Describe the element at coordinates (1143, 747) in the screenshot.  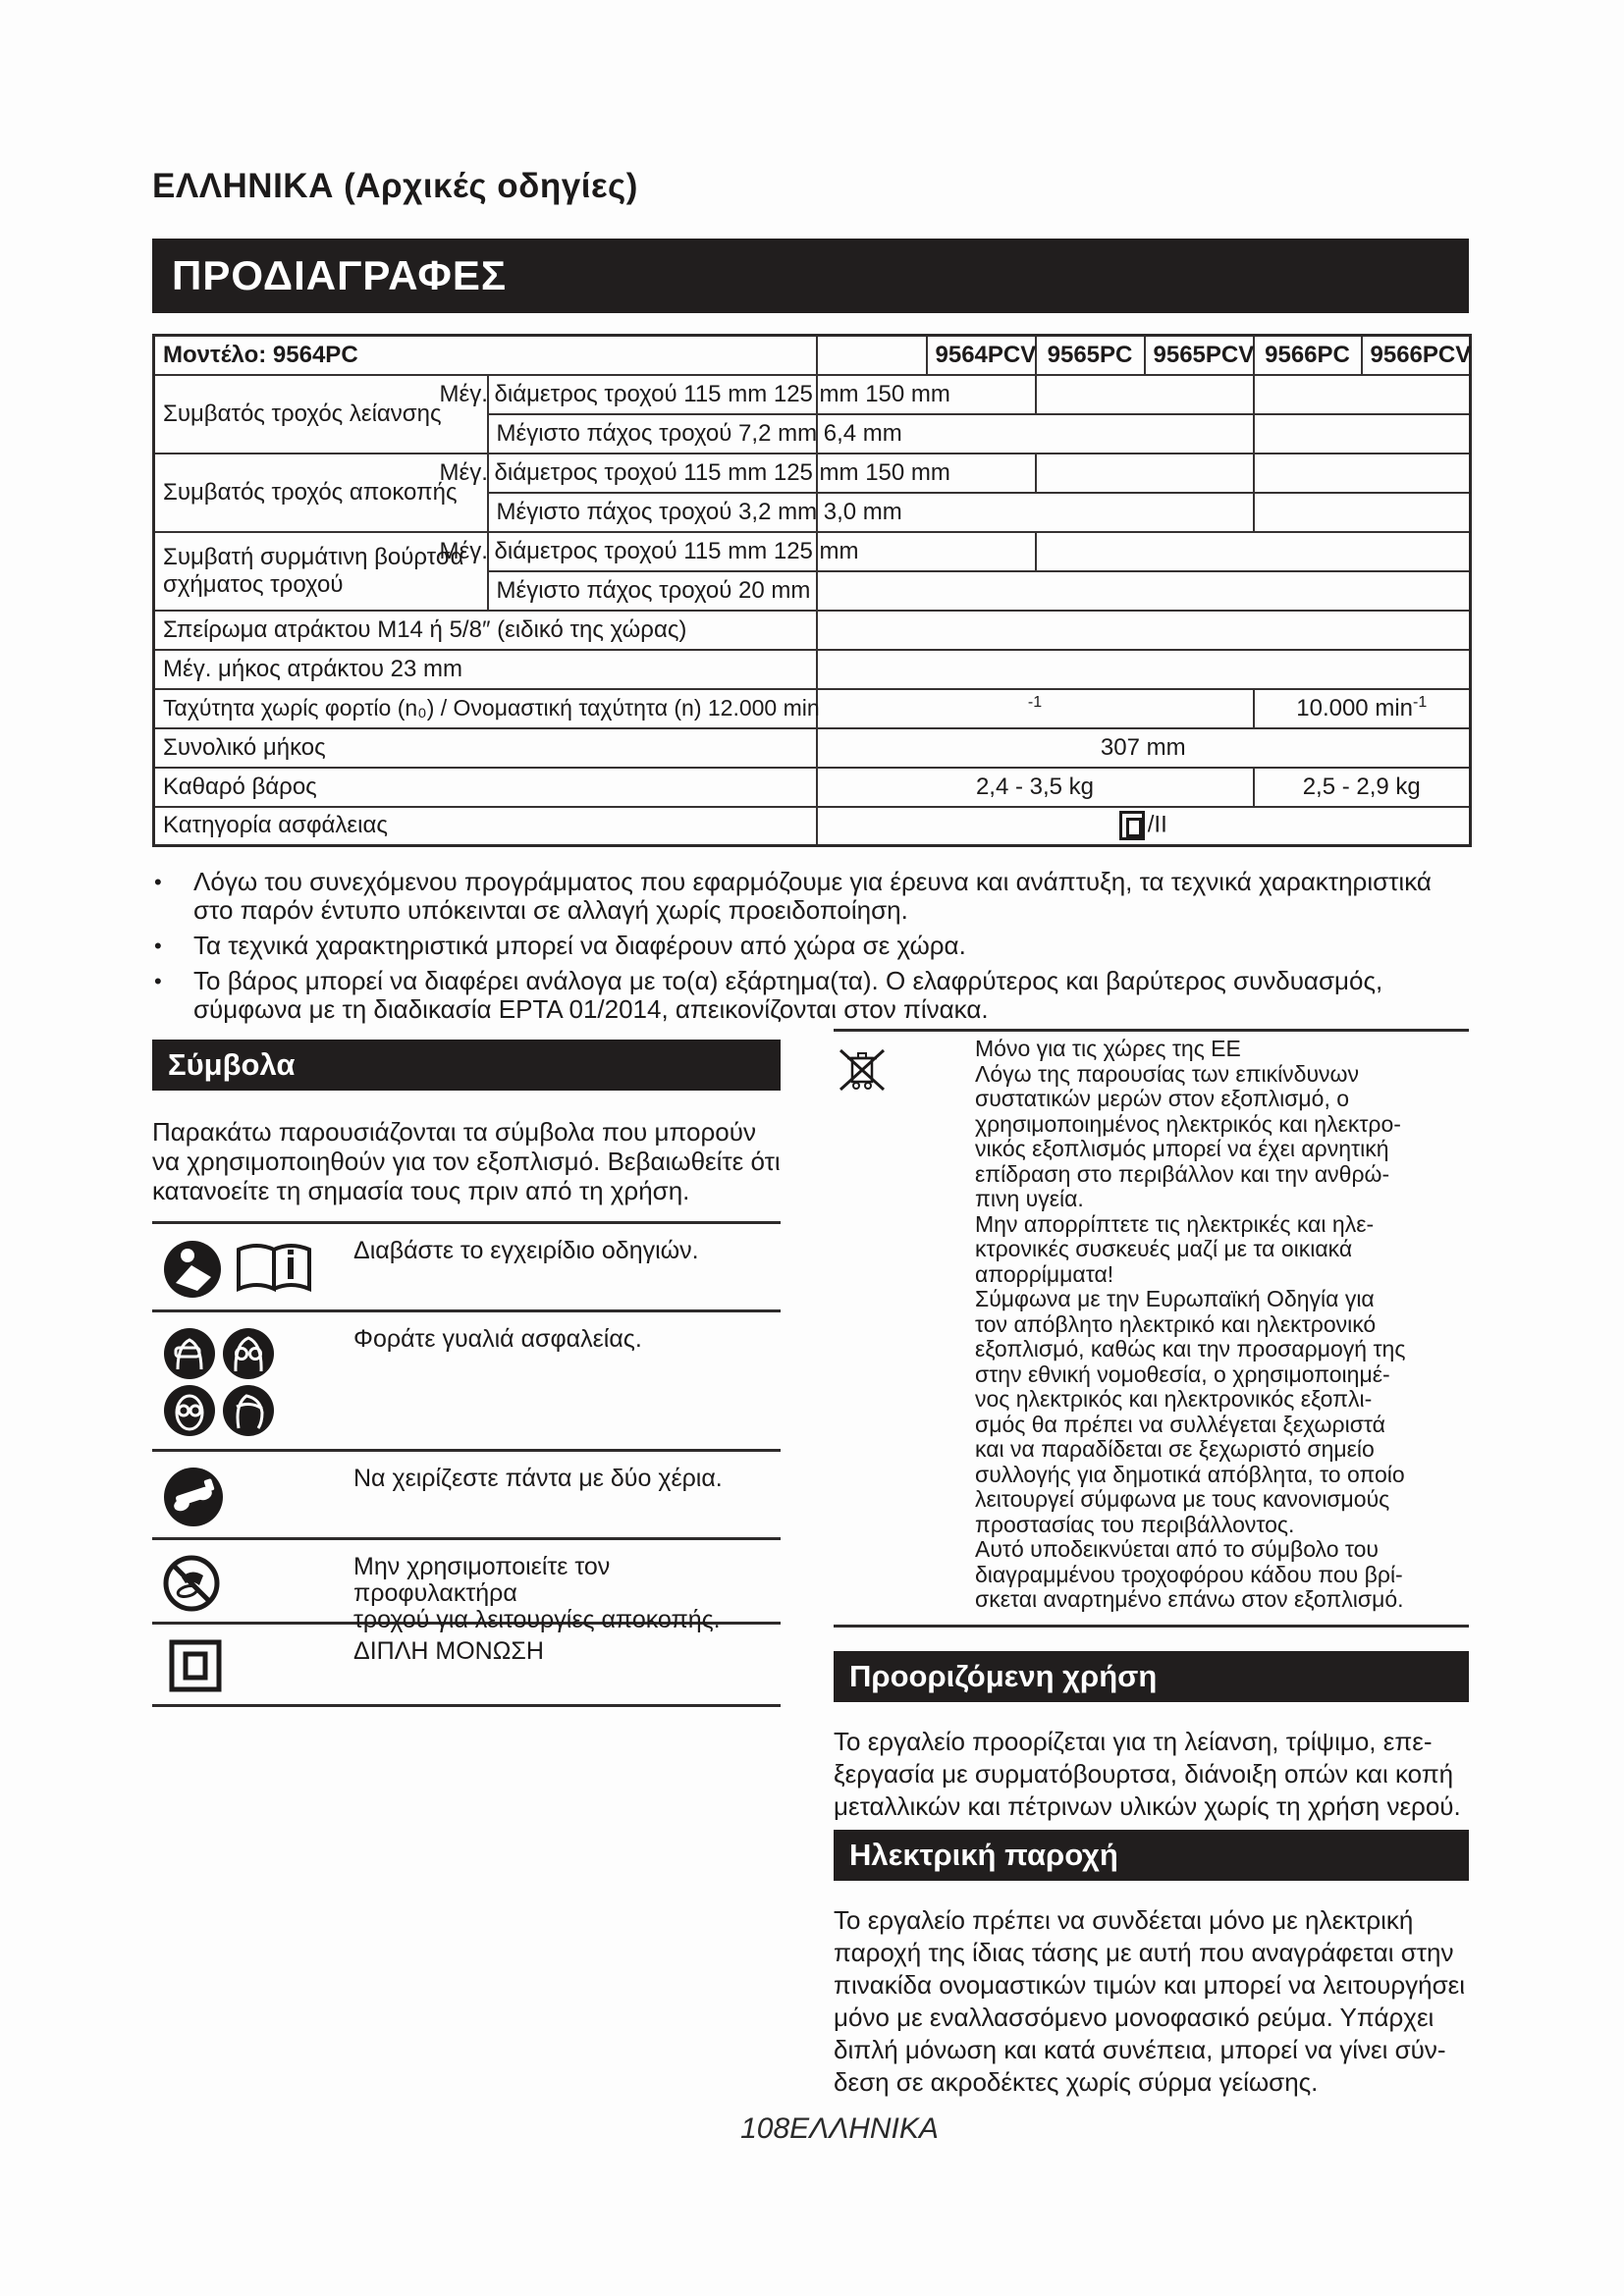
I see `overall-length-value: 307 mm` at that location.